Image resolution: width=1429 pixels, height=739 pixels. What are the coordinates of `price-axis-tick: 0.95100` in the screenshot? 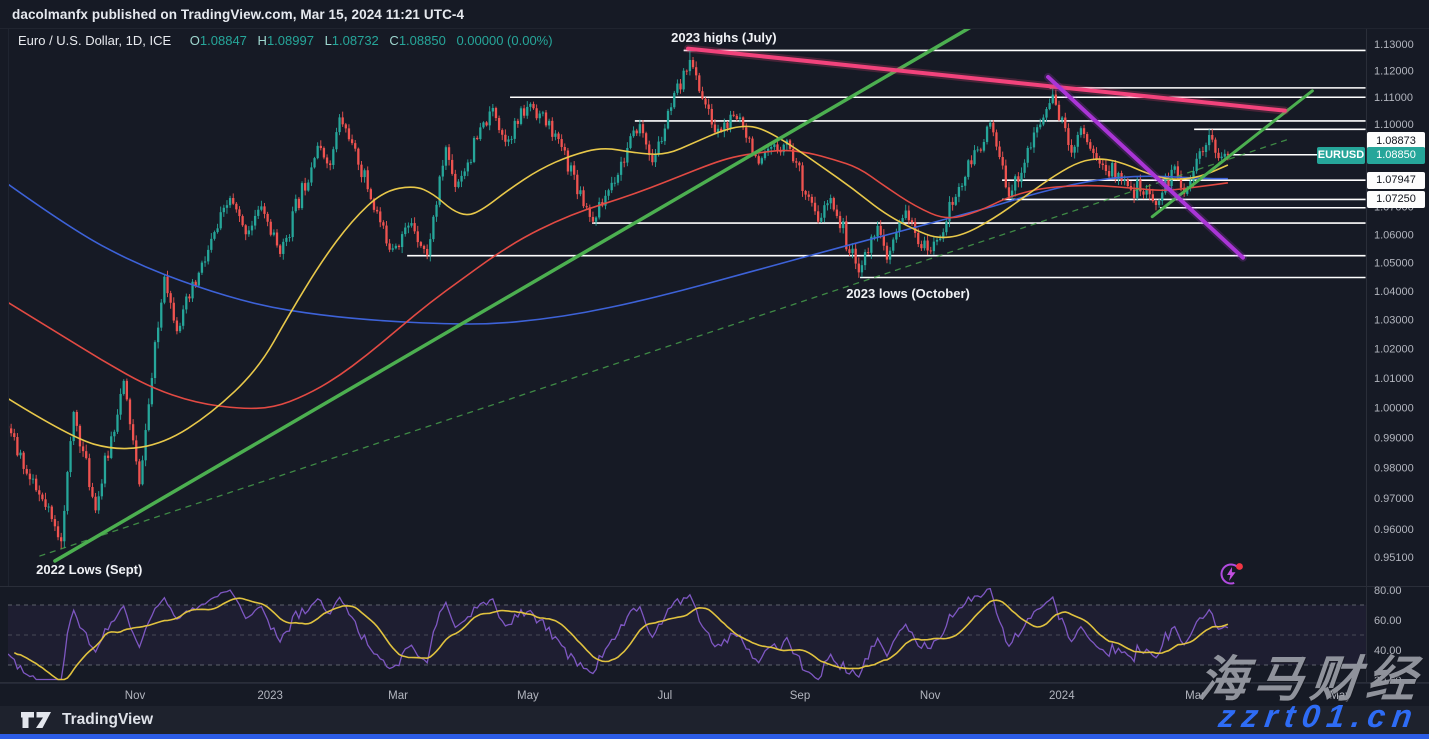 It's located at (1394, 558).